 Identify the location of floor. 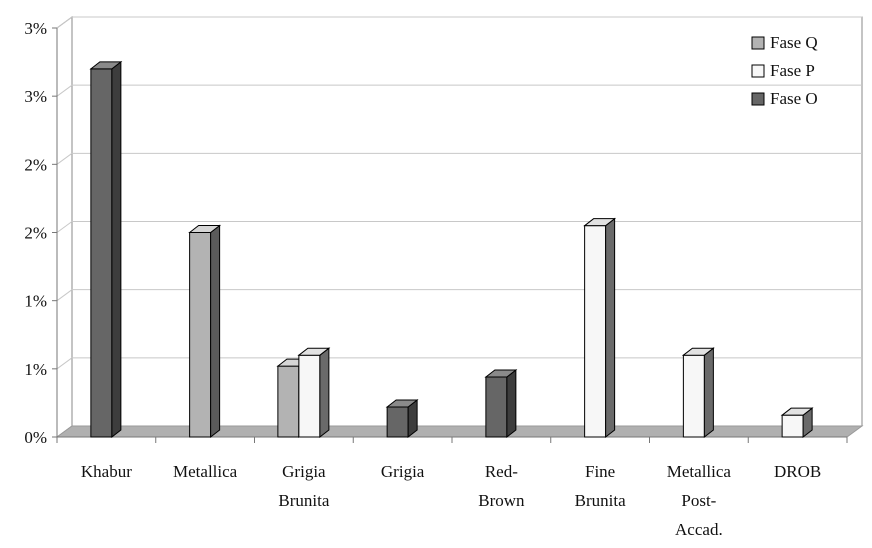
(459, 431).